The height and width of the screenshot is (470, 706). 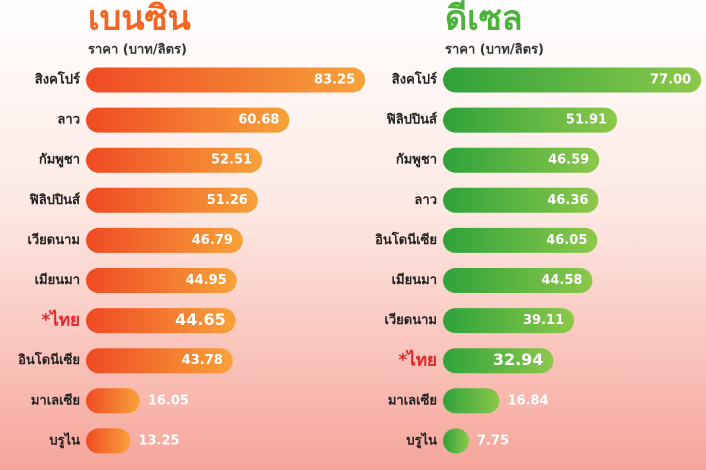 I want to click on value-label: 44.65, so click(x=200, y=319).